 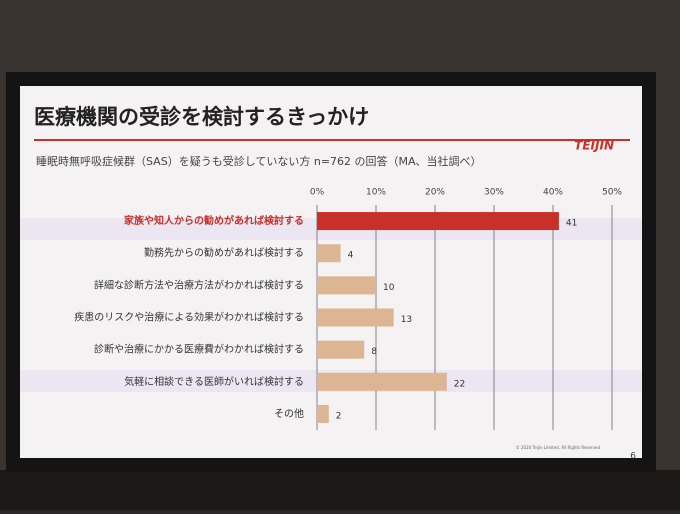 I want to click on floor, so click(x=340, y=490).